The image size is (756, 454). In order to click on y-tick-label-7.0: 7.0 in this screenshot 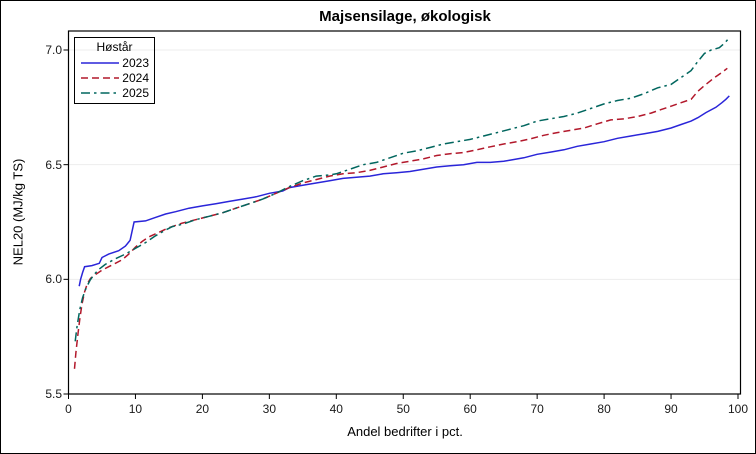, I will do `click(53, 50)`.